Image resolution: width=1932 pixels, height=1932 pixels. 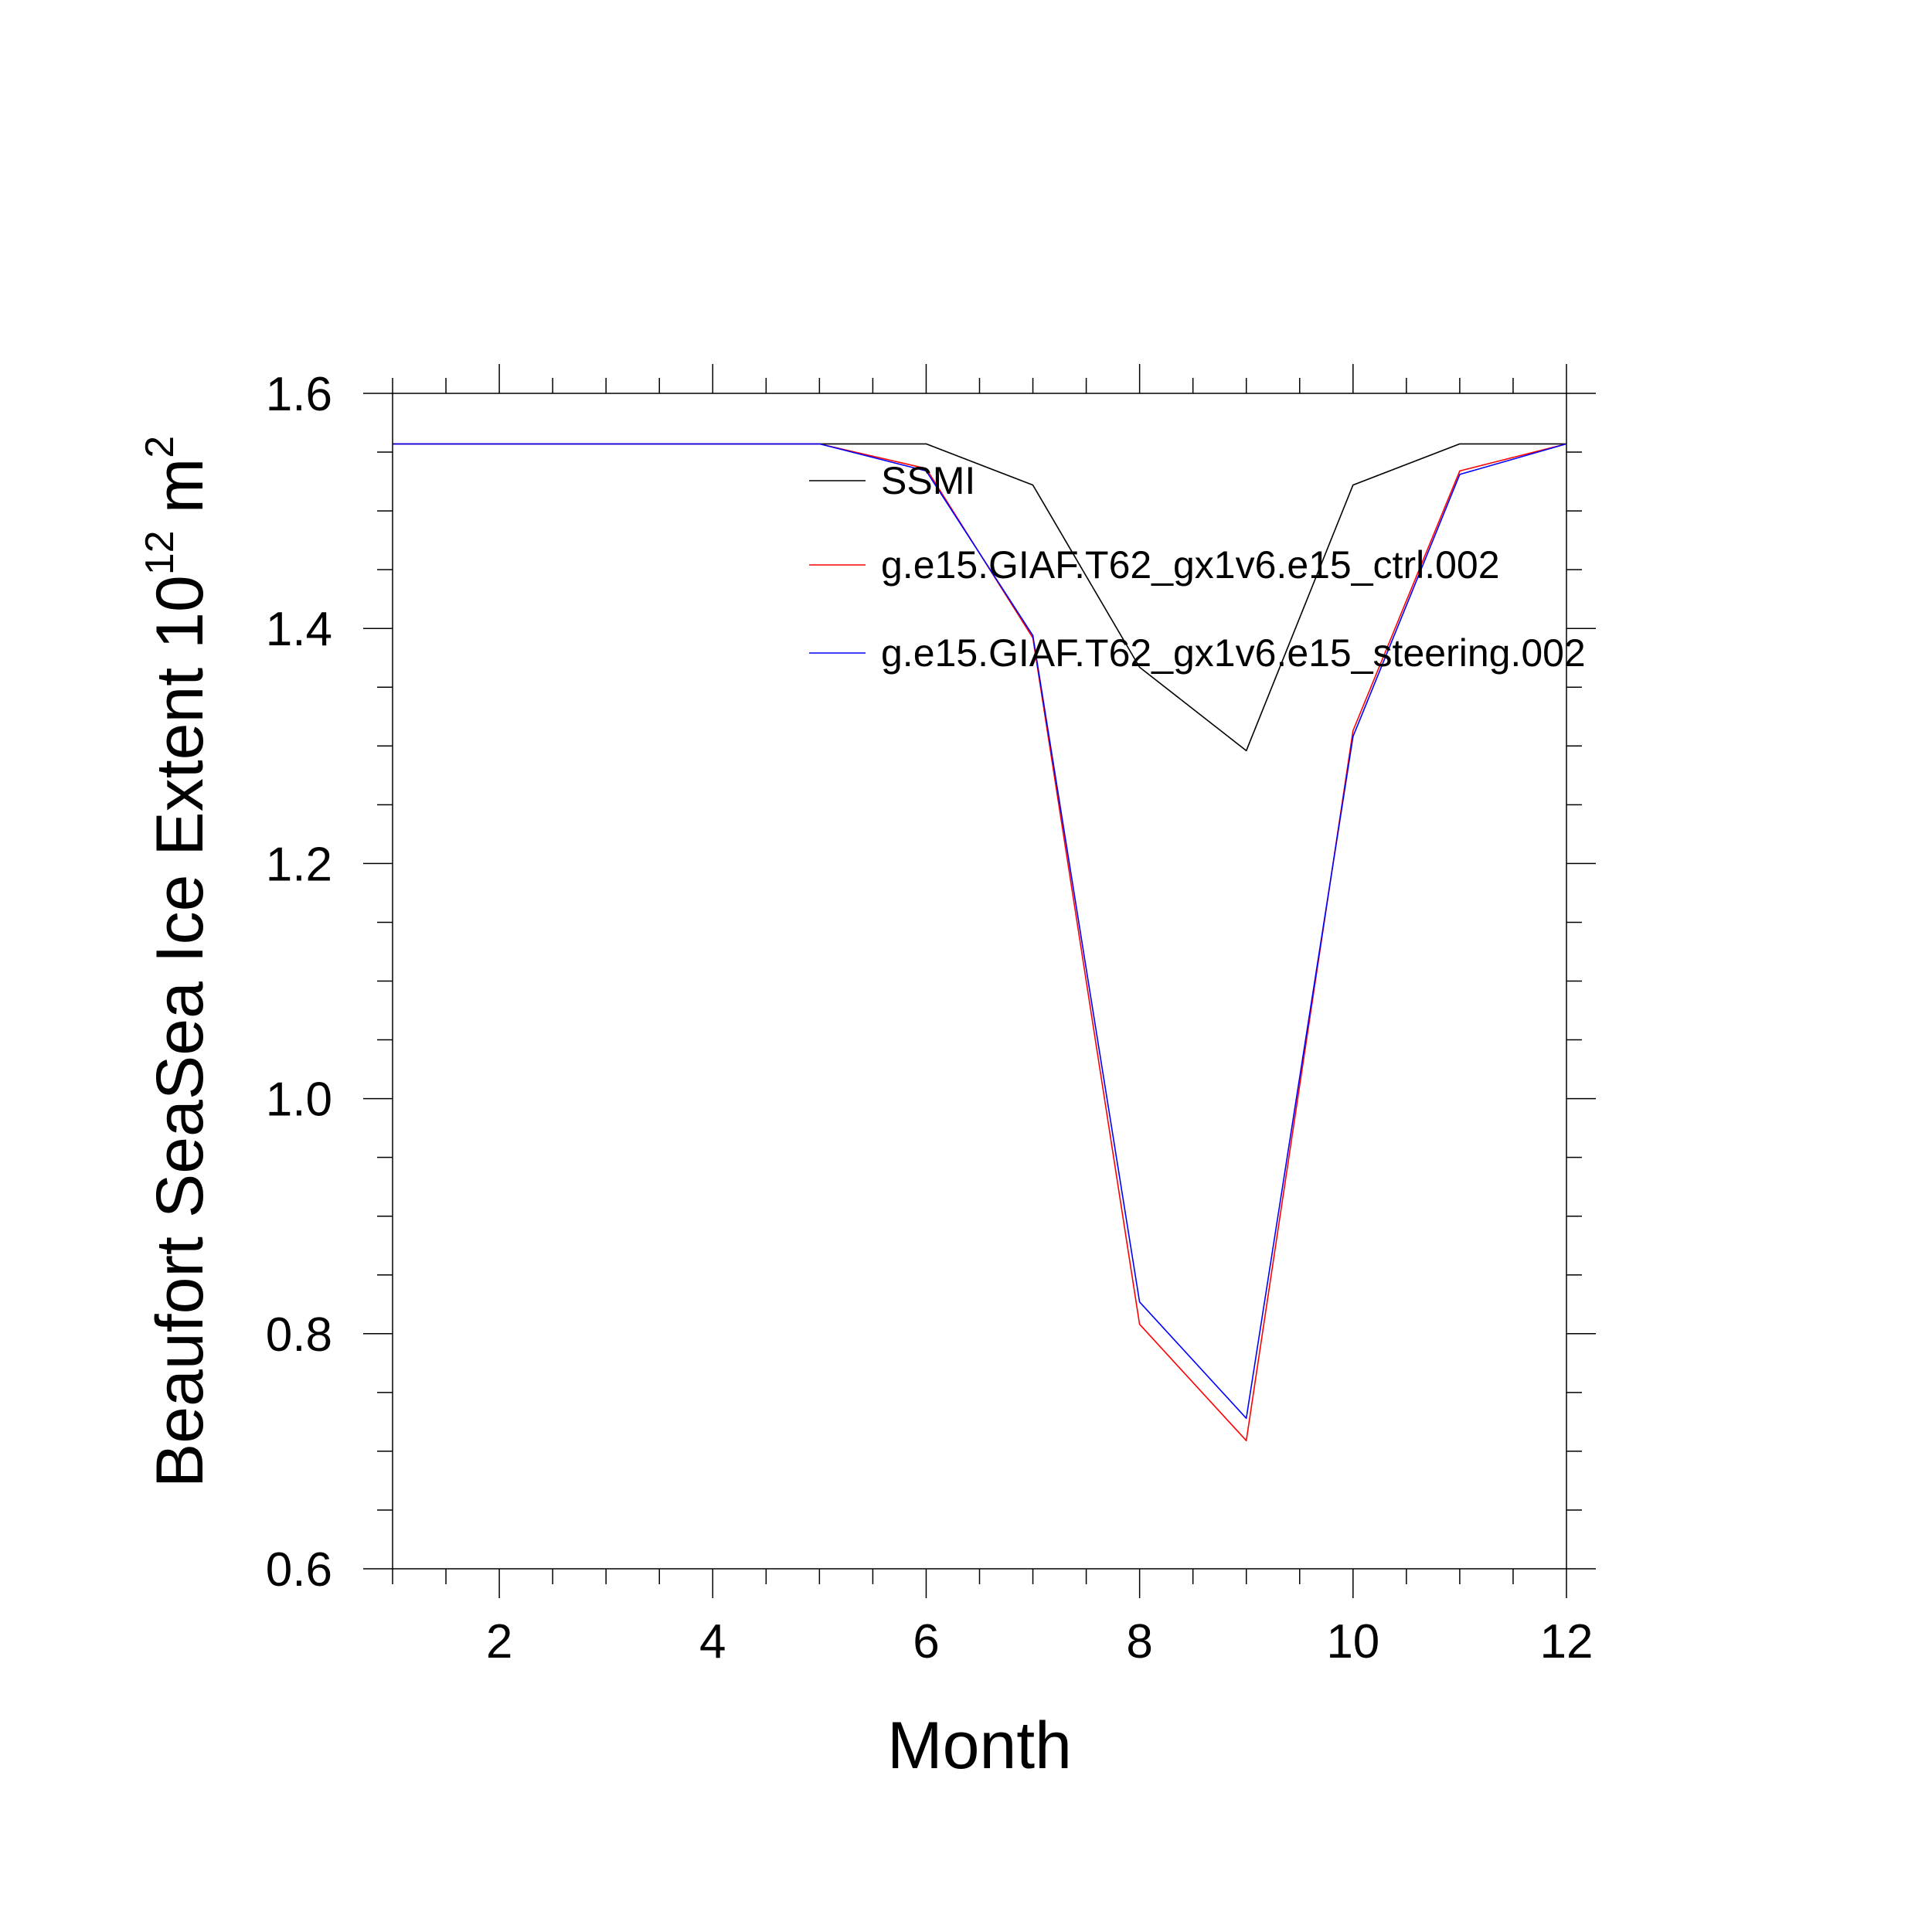 I want to click on y-tick-label: 1.4, so click(x=299, y=629).